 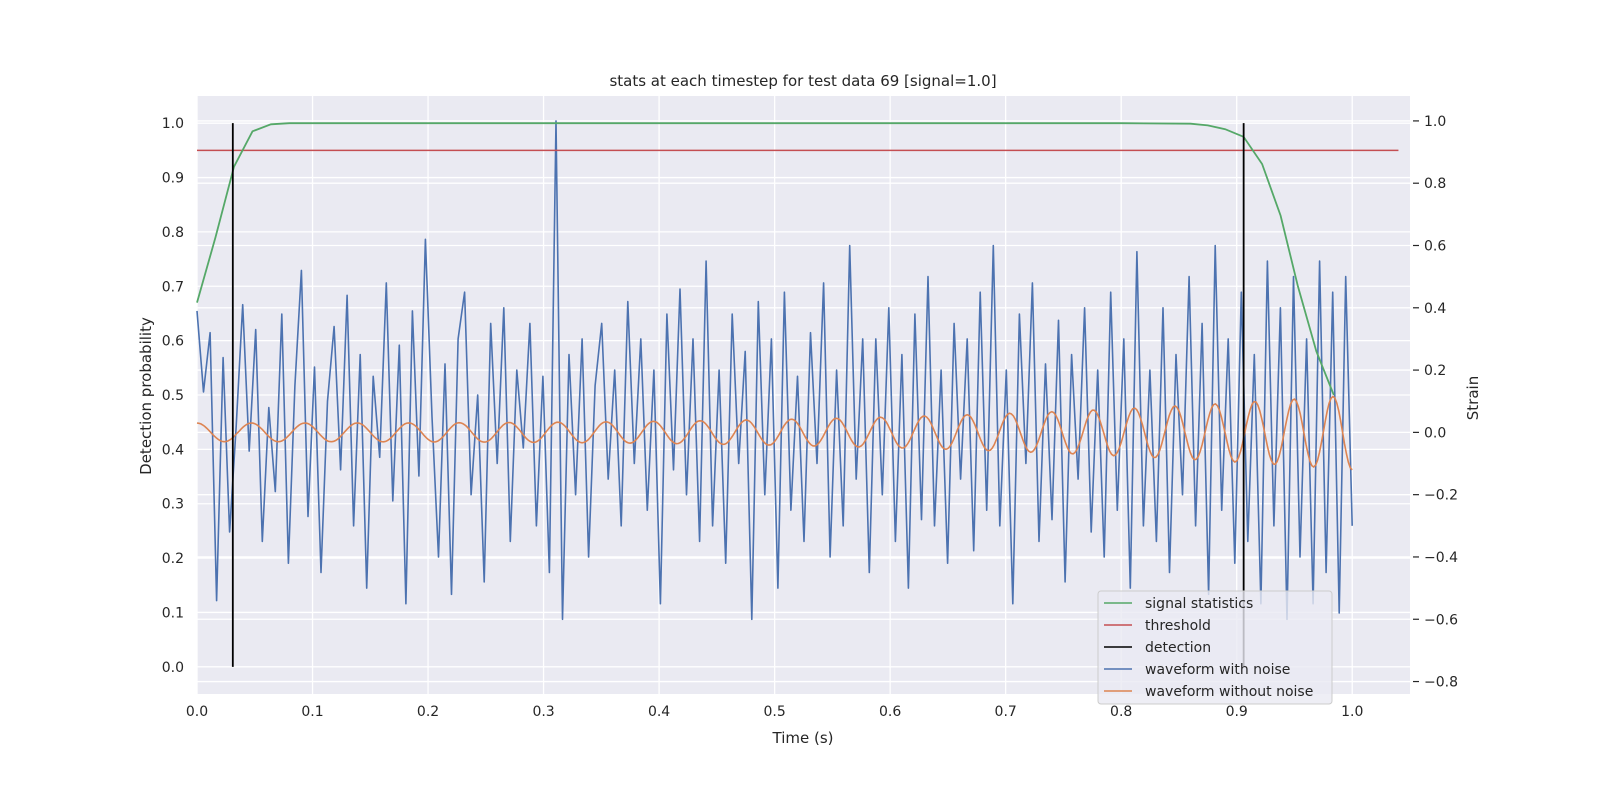 I want to click on y-tick-label: 0.2, so click(x=173, y=559).